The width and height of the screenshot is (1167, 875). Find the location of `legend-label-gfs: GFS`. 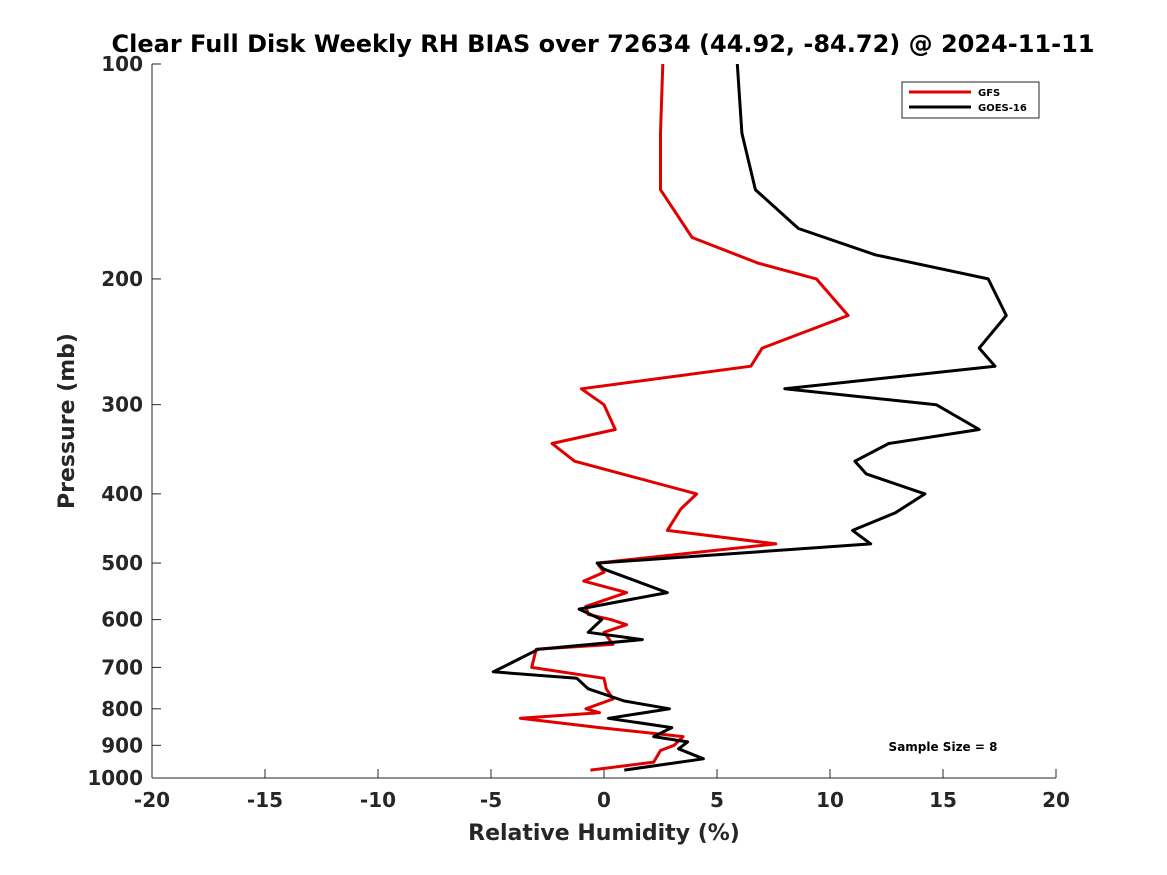

legend-label-gfs: GFS is located at coordinates (989, 93).